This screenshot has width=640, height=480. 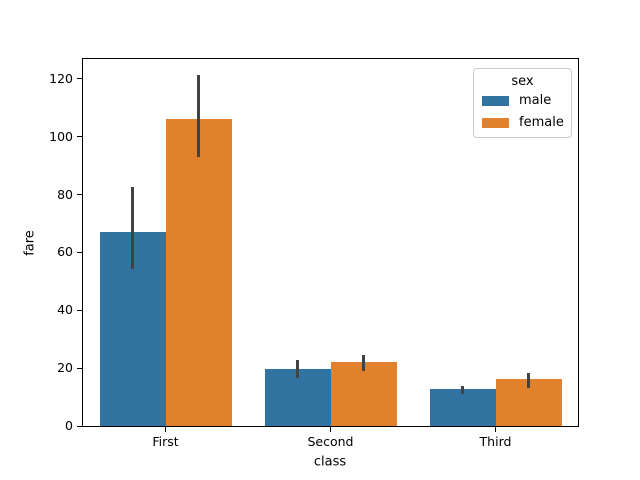 What do you see at coordinates (61, 78) in the screenshot?
I see `y-tick-label: 120` at bounding box center [61, 78].